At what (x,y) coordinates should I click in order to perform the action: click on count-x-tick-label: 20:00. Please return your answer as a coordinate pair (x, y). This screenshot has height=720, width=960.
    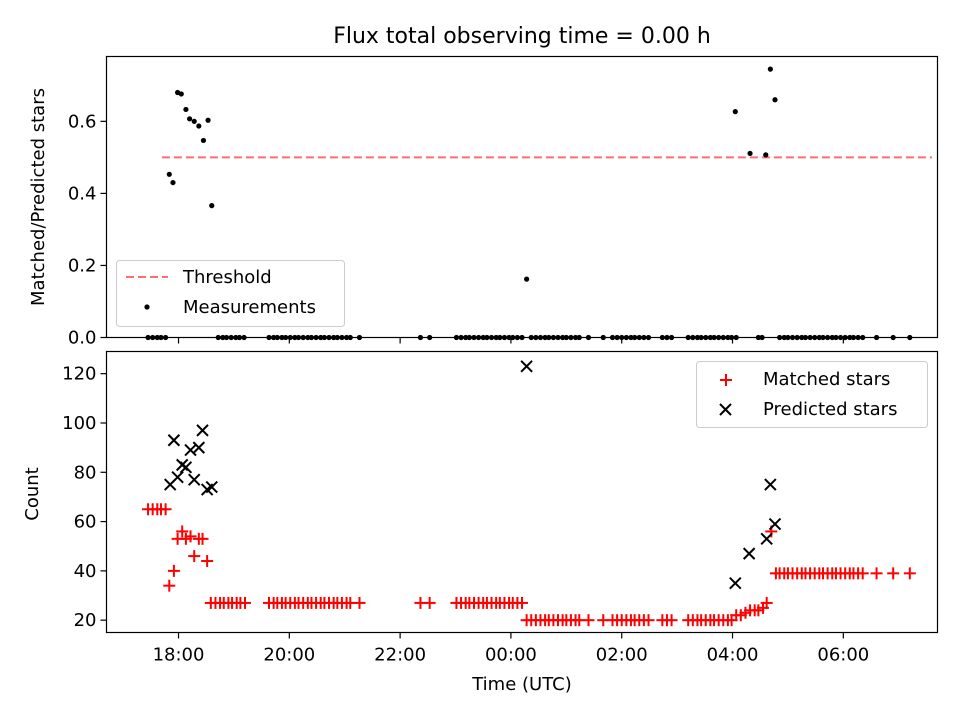
    Looking at the image, I should click on (289, 655).